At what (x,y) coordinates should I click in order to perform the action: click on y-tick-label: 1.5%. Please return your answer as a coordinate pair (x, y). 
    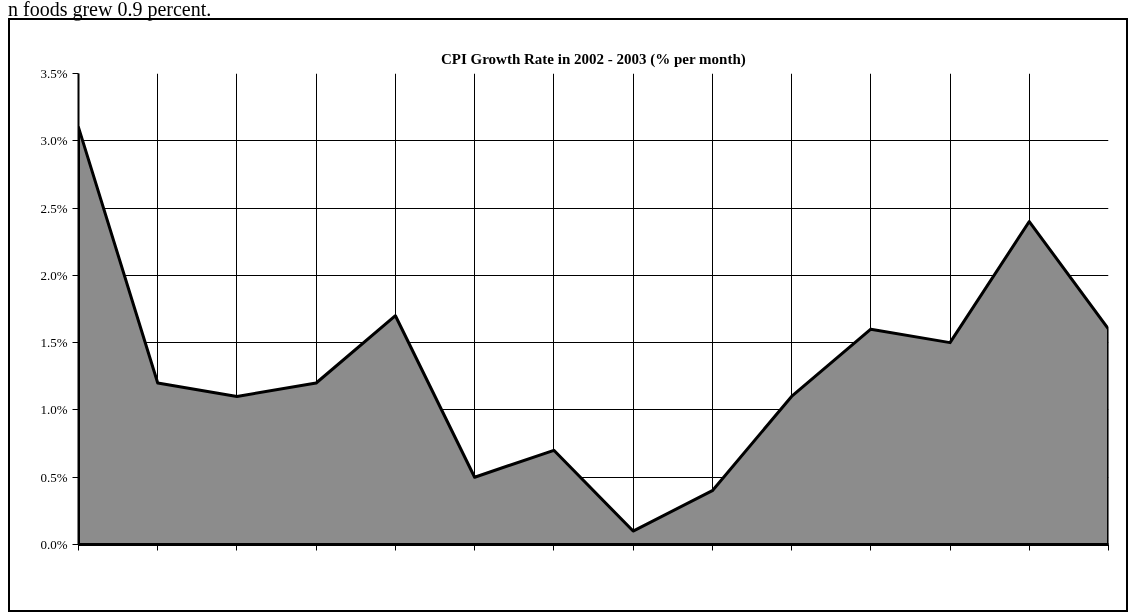
    Looking at the image, I should click on (54, 343).